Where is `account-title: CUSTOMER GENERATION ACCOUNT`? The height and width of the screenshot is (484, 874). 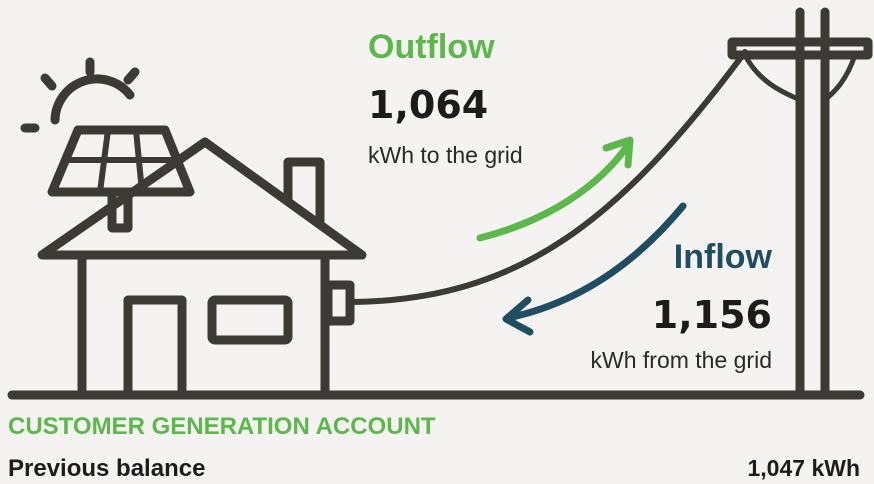
account-title: CUSTOMER GENERATION ACCOUNT is located at coordinates (222, 426).